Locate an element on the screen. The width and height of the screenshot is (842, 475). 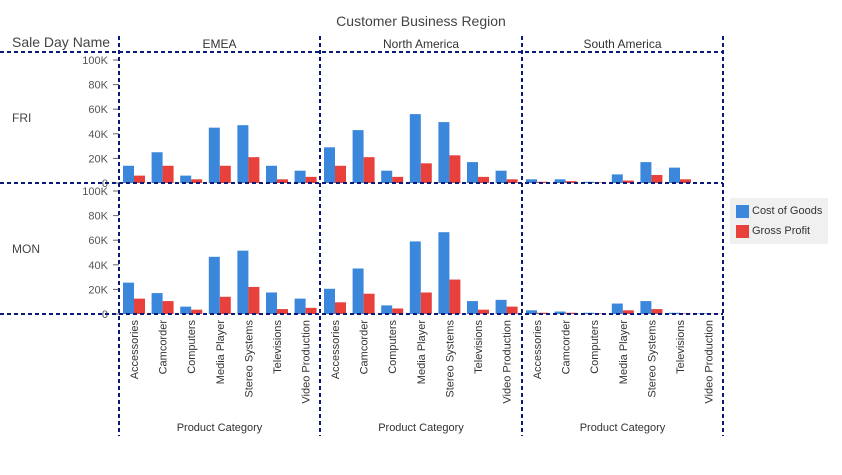
column-header-emea: EMEA is located at coordinates (219, 44).